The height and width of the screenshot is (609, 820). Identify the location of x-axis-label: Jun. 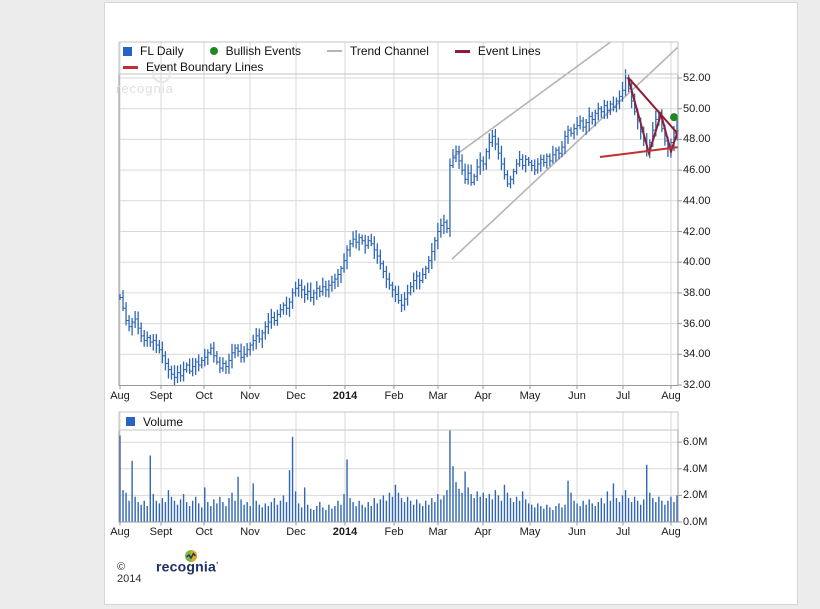
(577, 396).